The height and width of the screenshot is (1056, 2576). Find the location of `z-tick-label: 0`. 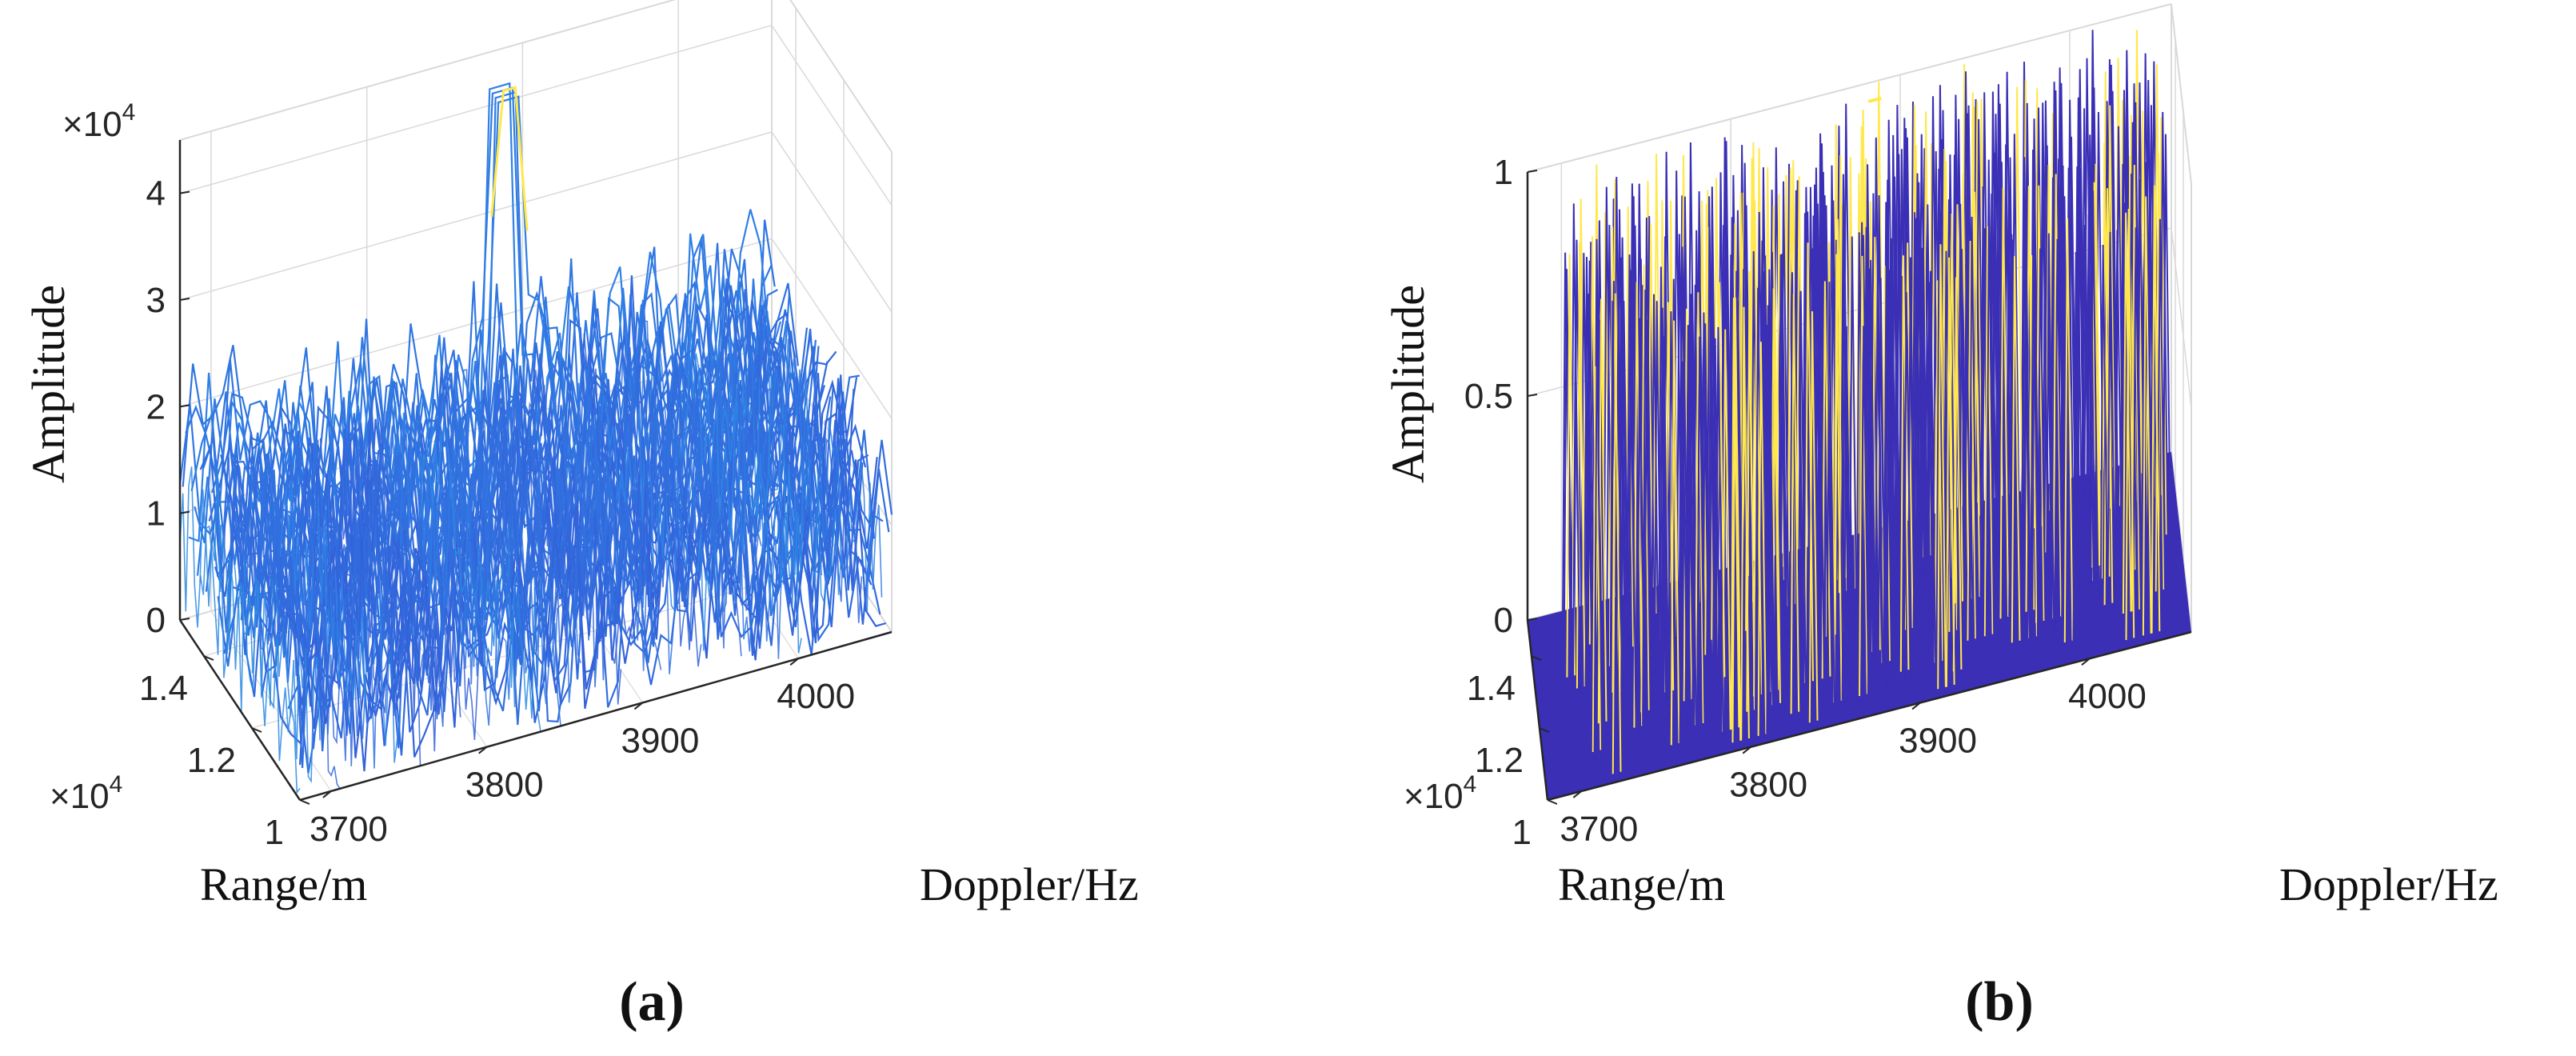

z-tick-label: 0 is located at coordinates (156, 620).